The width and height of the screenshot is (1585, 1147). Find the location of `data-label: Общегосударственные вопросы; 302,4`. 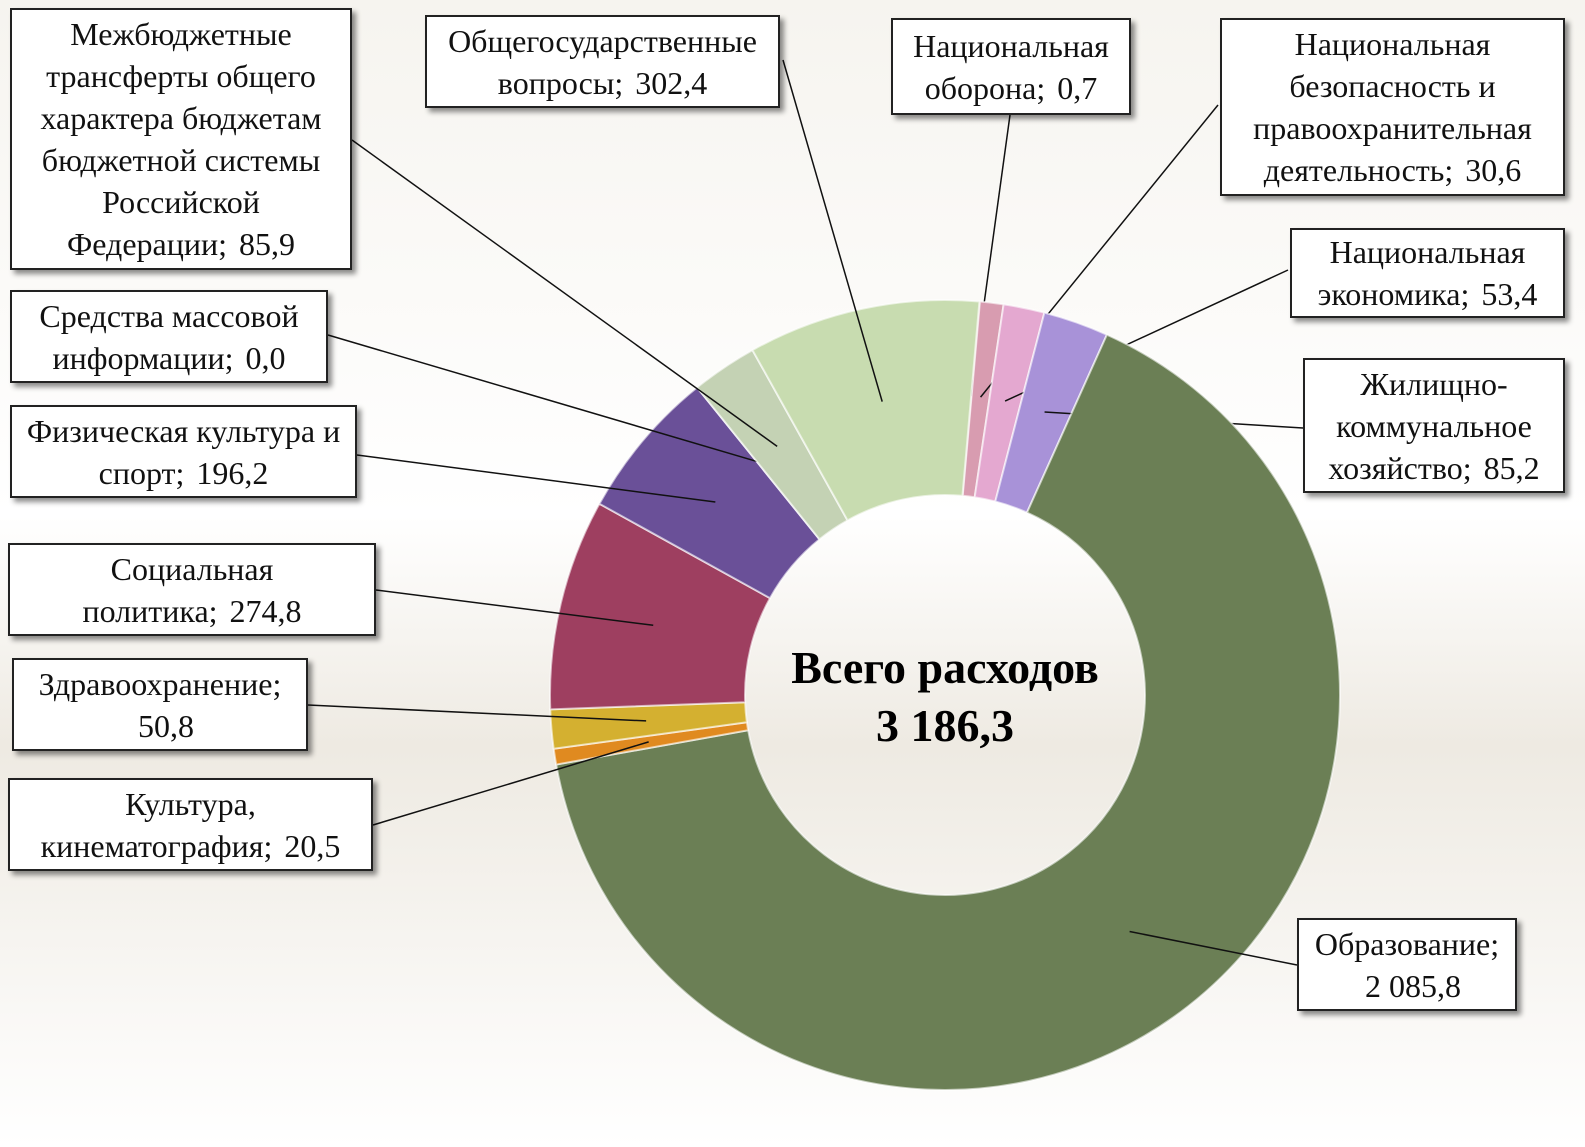

data-label: Общегосударственные вопросы; 302,4 is located at coordinates (602, 61).